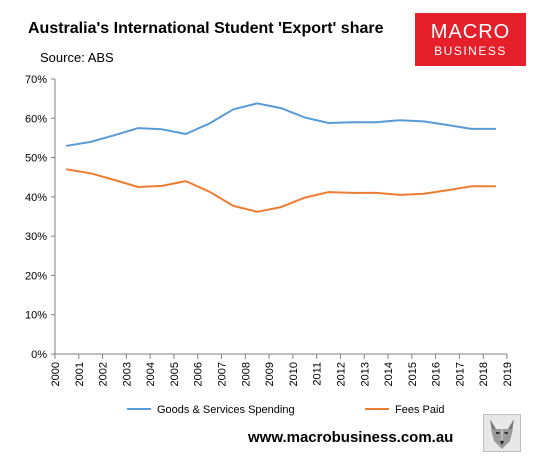 Image resolution: width=540 pixels, height=472 pixels. I want to click on y-tick-label: 20%, so click(36, 276).